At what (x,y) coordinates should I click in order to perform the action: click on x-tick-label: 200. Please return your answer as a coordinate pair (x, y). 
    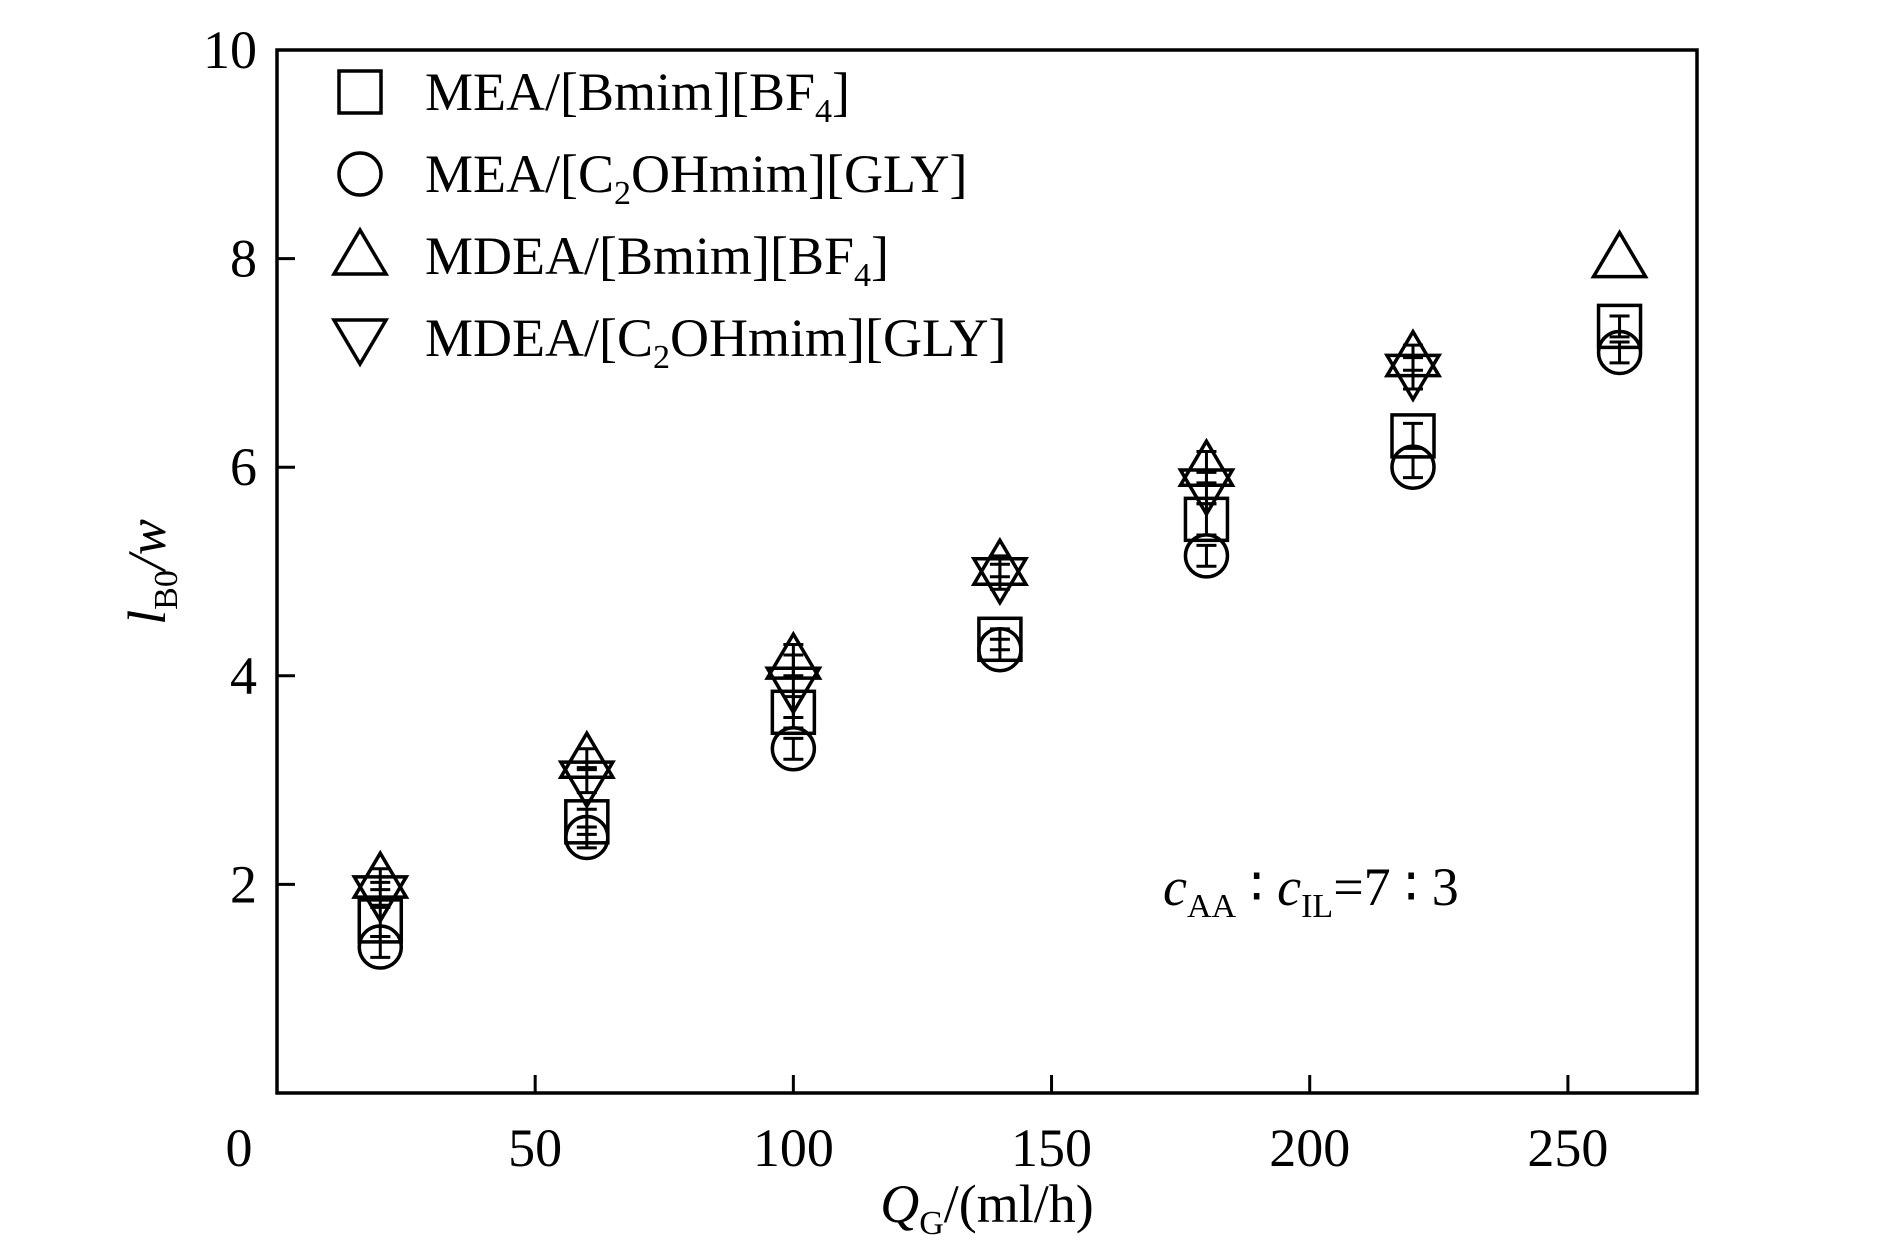
    Looking at the image, I should click on (1309, 1148).